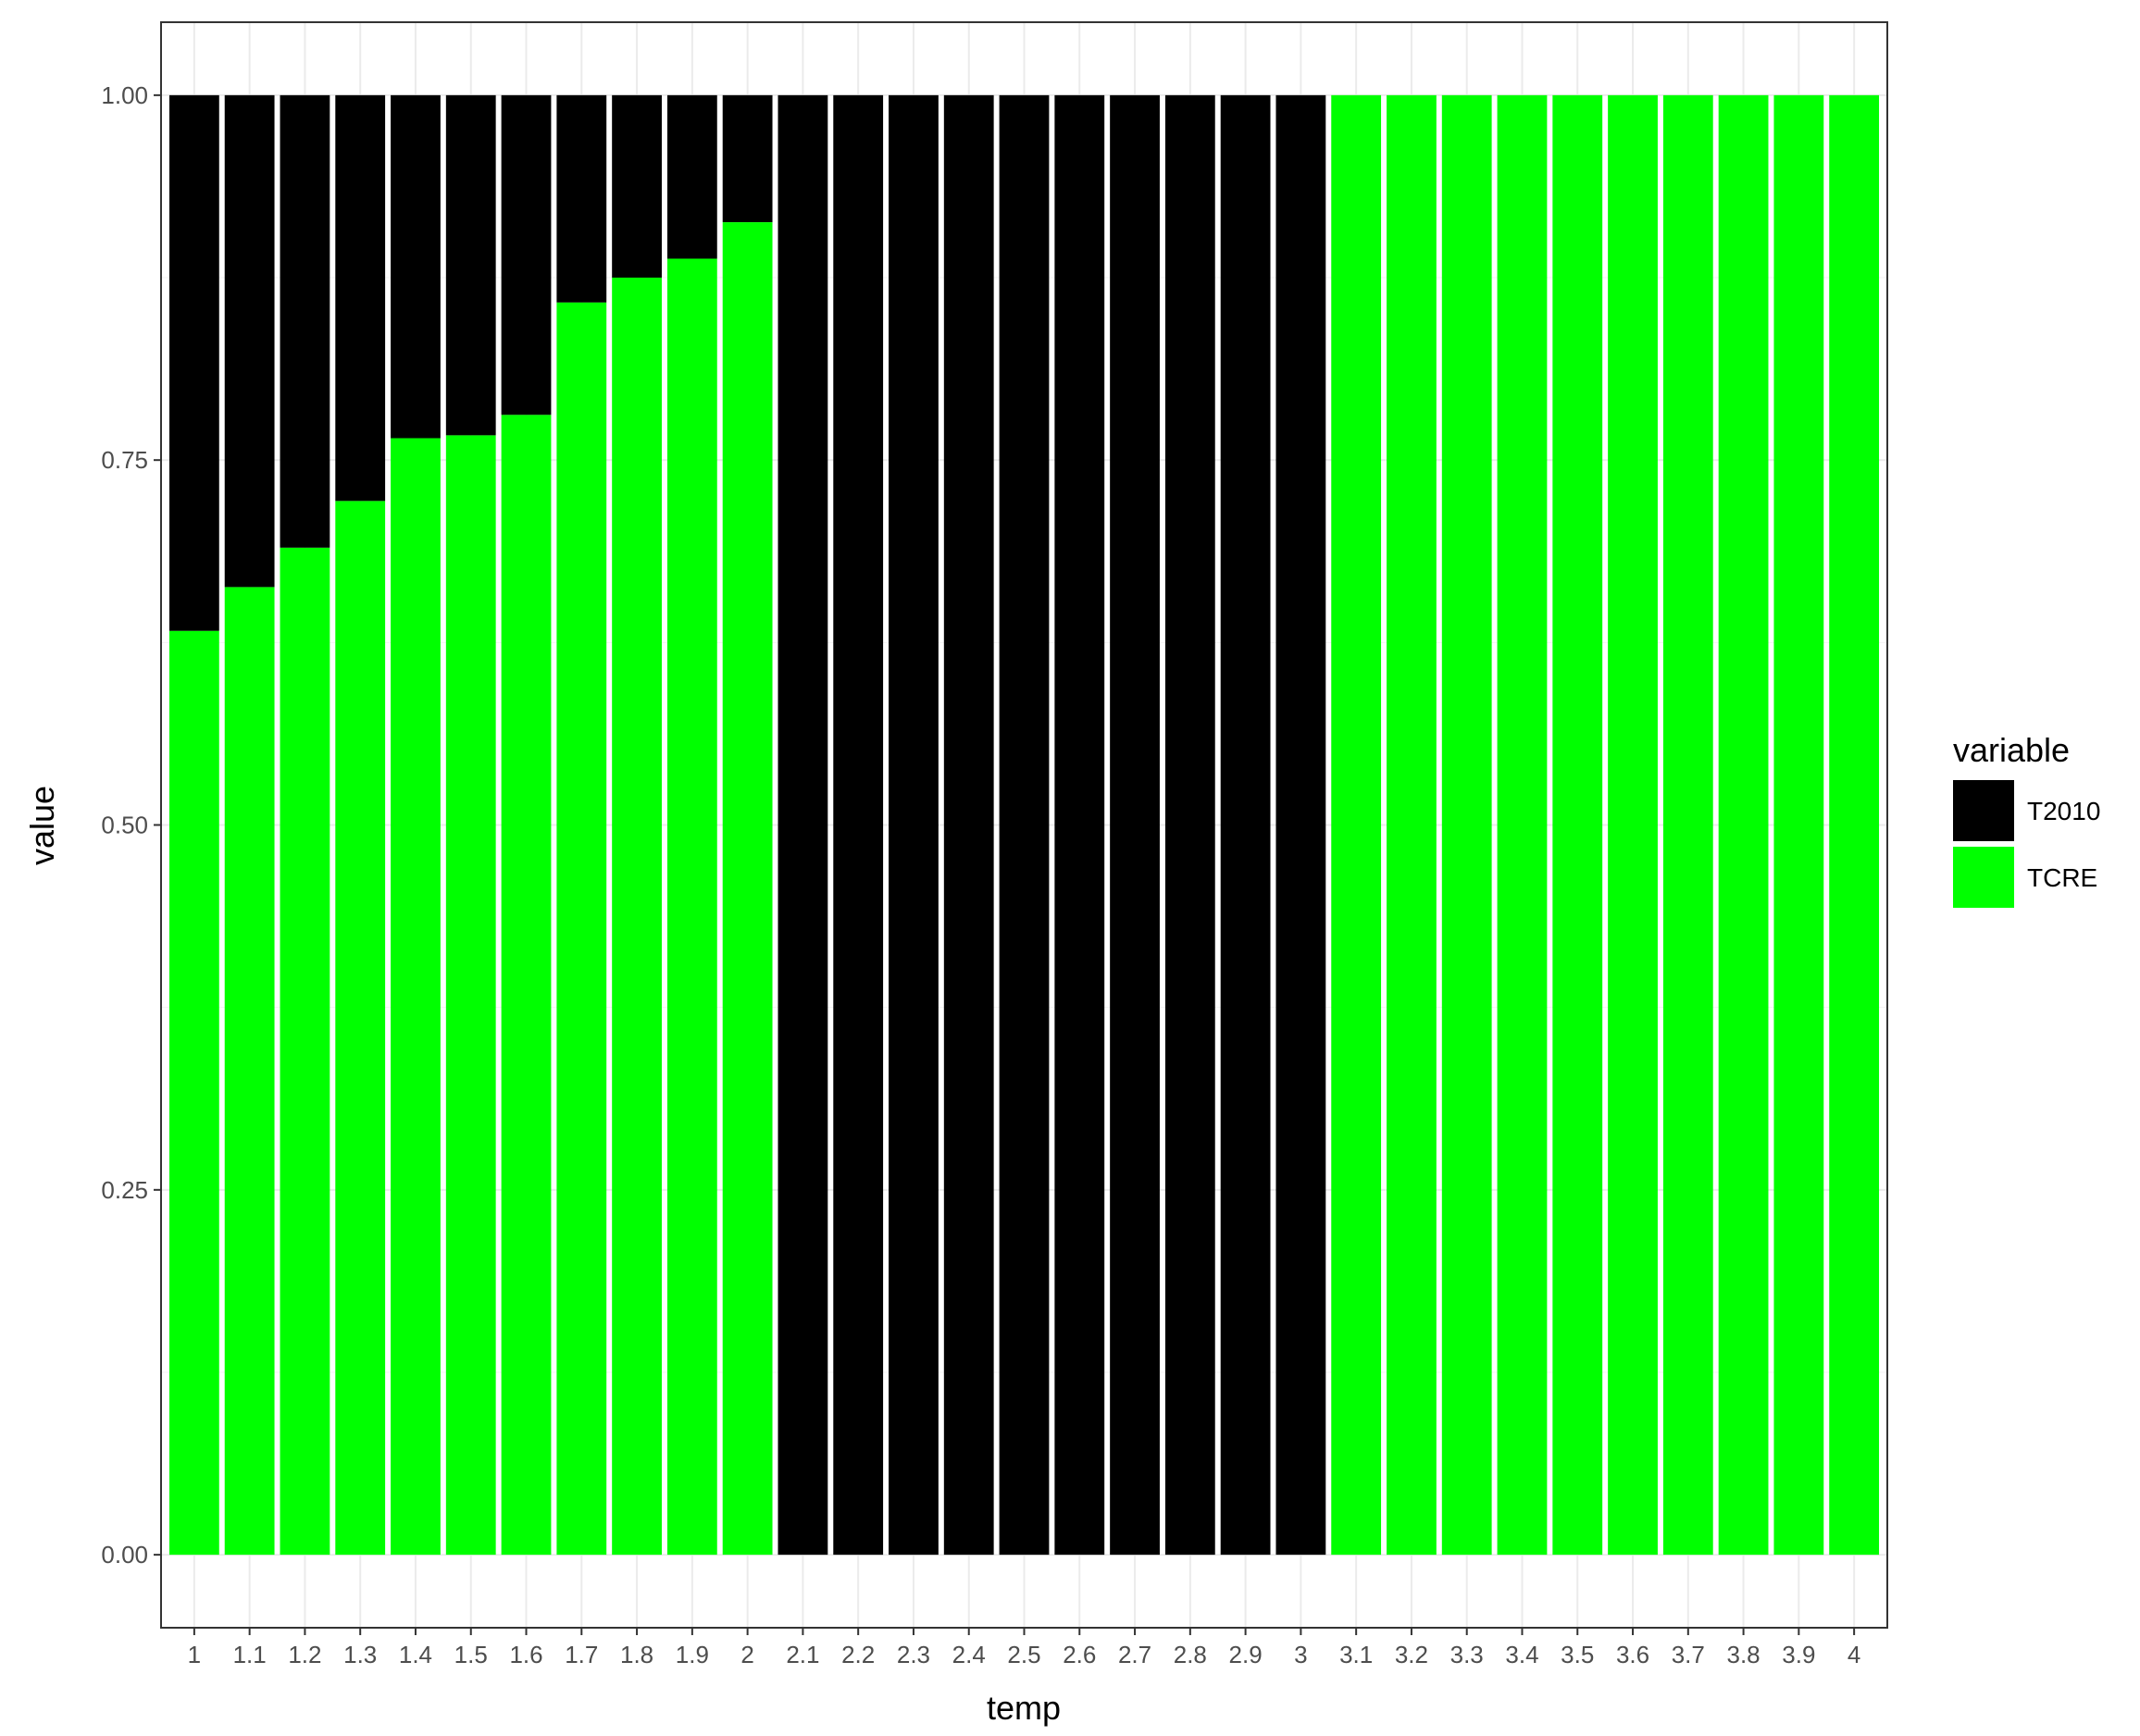 The image size is (2140, 1736). Describe the element at coordinates (1854, 1654) in the screenshot. I see `x-tick-label: 4` at that location.